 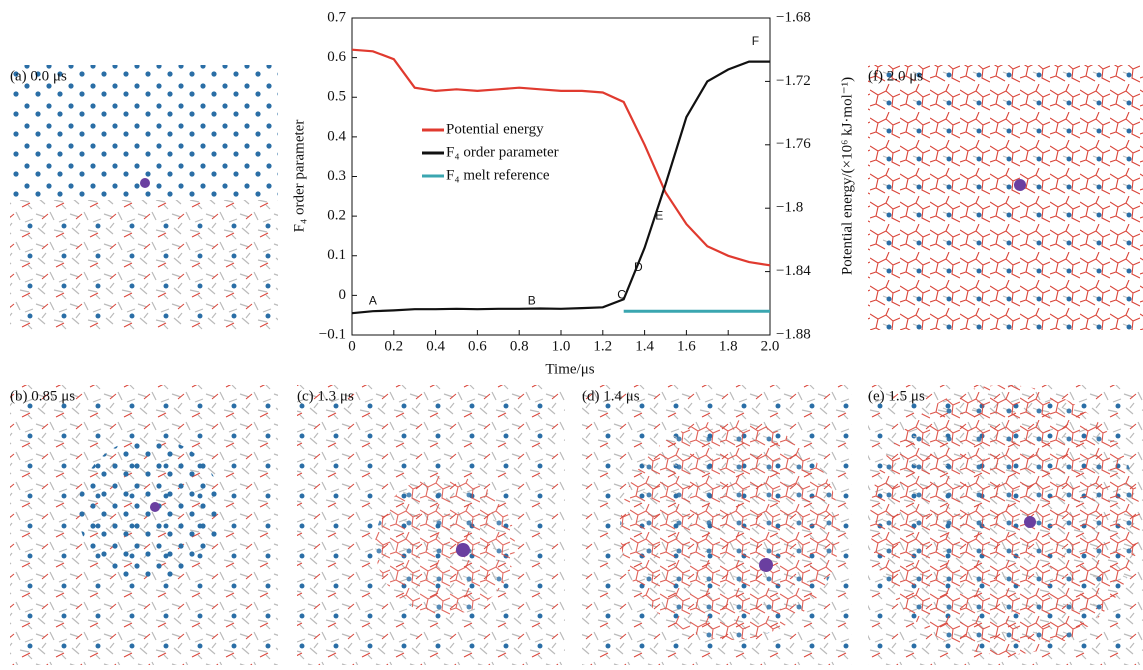 What do you see at coordinates (793, 334) in the screenshot?
I see `y2-tick-label: −1.88` at bounding box center [793, 334].